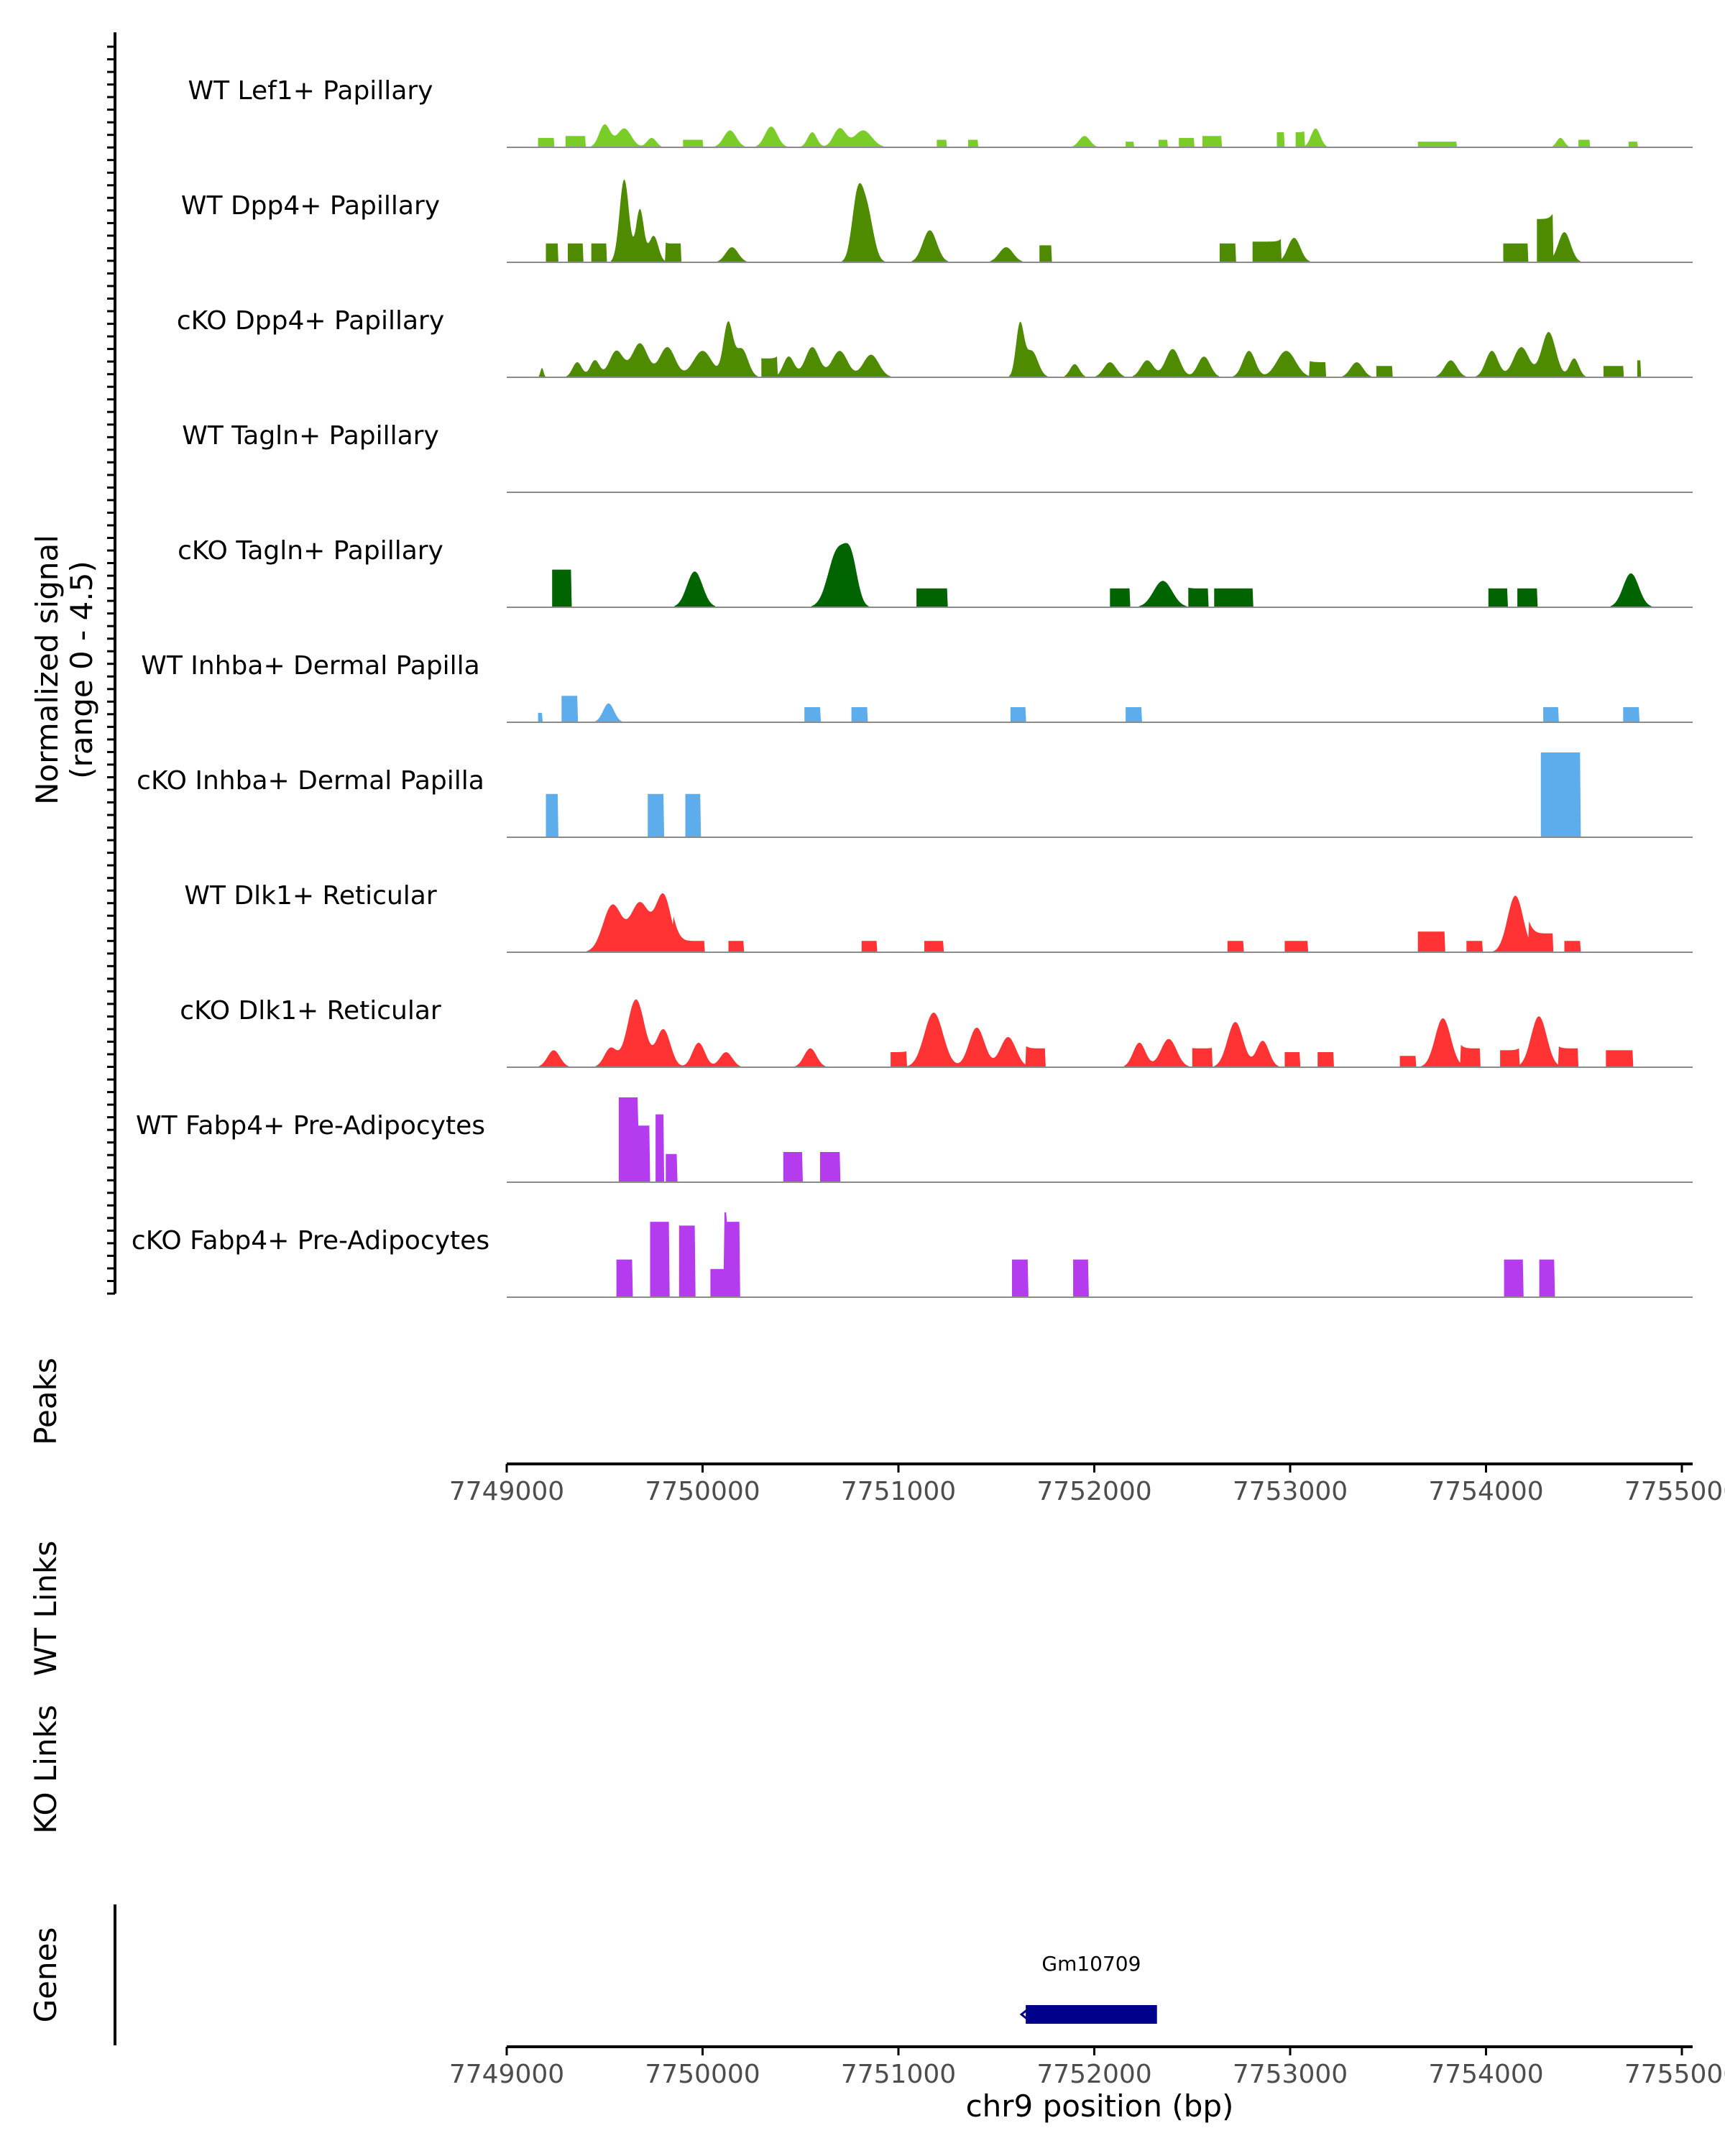 This screenshot has height=2156, width=1725. Describe the element at coordinates (310, 1241) in the screenshot. I see `track-label: cKO Fabp4+ Pre-Adipocytes` at that location.